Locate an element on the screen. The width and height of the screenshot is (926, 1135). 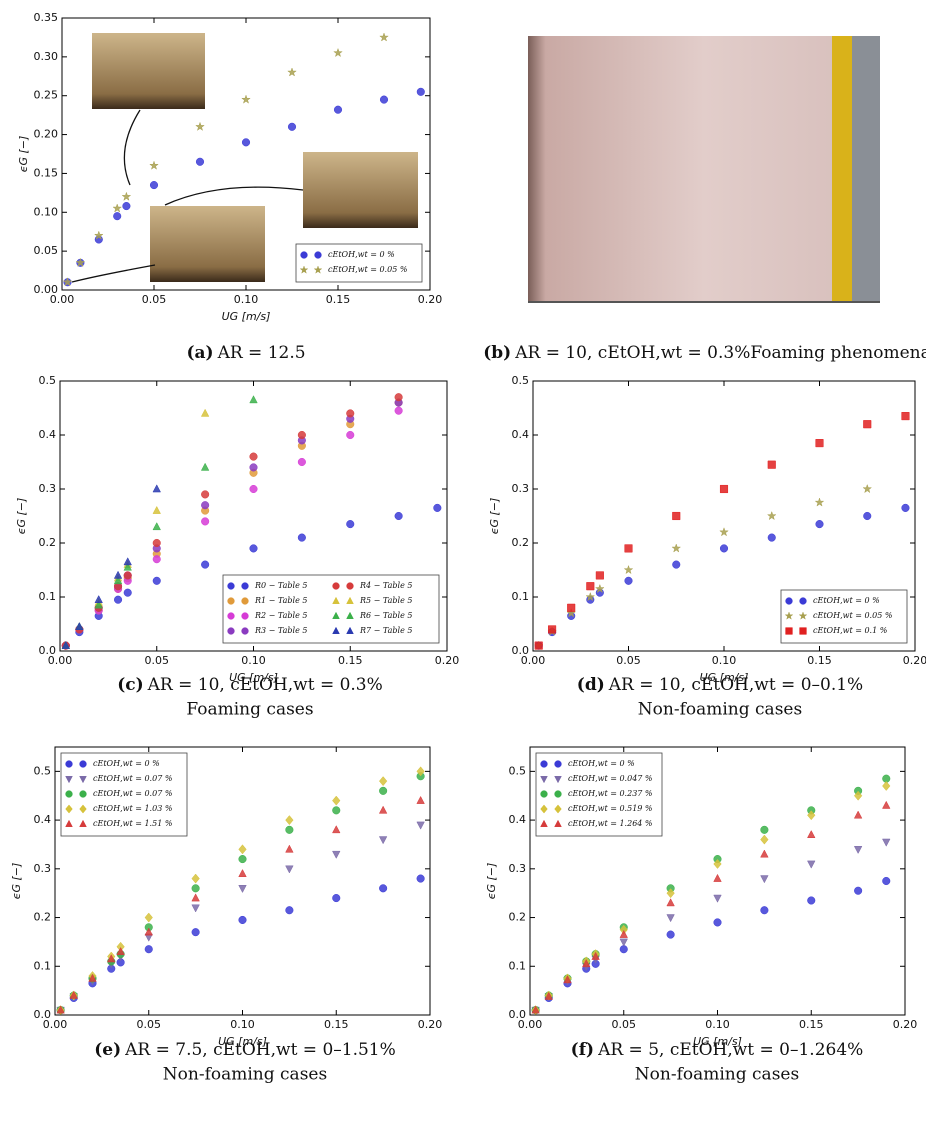
caption: (c) AR = 10, cEtOH,wt = 0.3% is located at coordinates (250, 685).